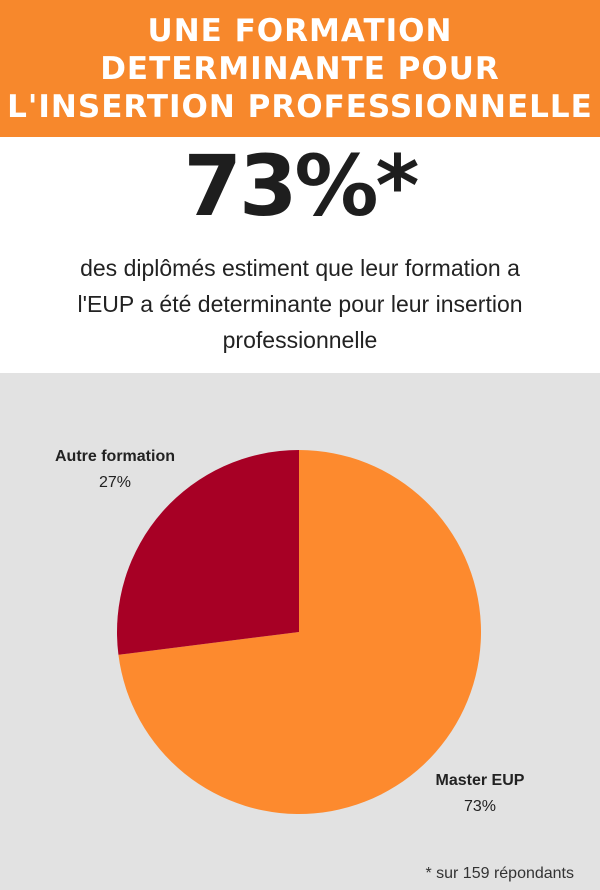 Image resolution: width=600 pixels, height=890 pixels. What do you see at coordinates (208, 552) in the screenshot?
I see `pie-slice-autre-formation` at bounding box center [208, 552].